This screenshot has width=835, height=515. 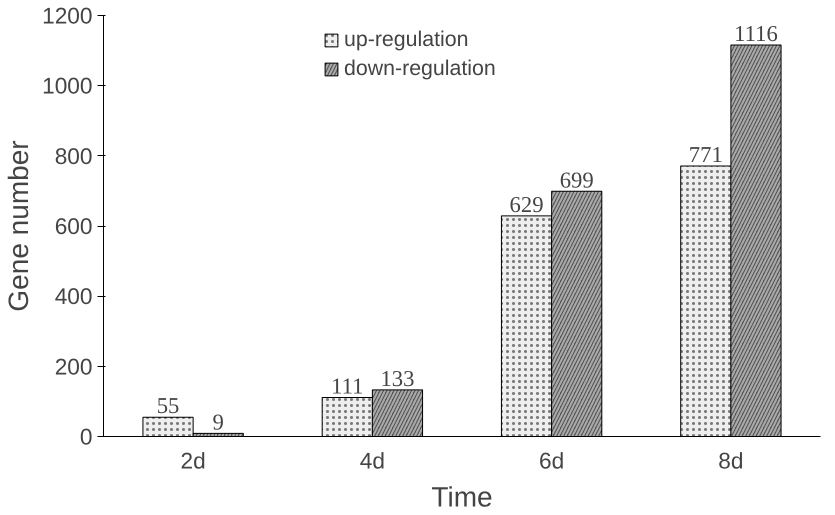 I want to click on y-tick-label: 1200, so click(x=67, y=15).